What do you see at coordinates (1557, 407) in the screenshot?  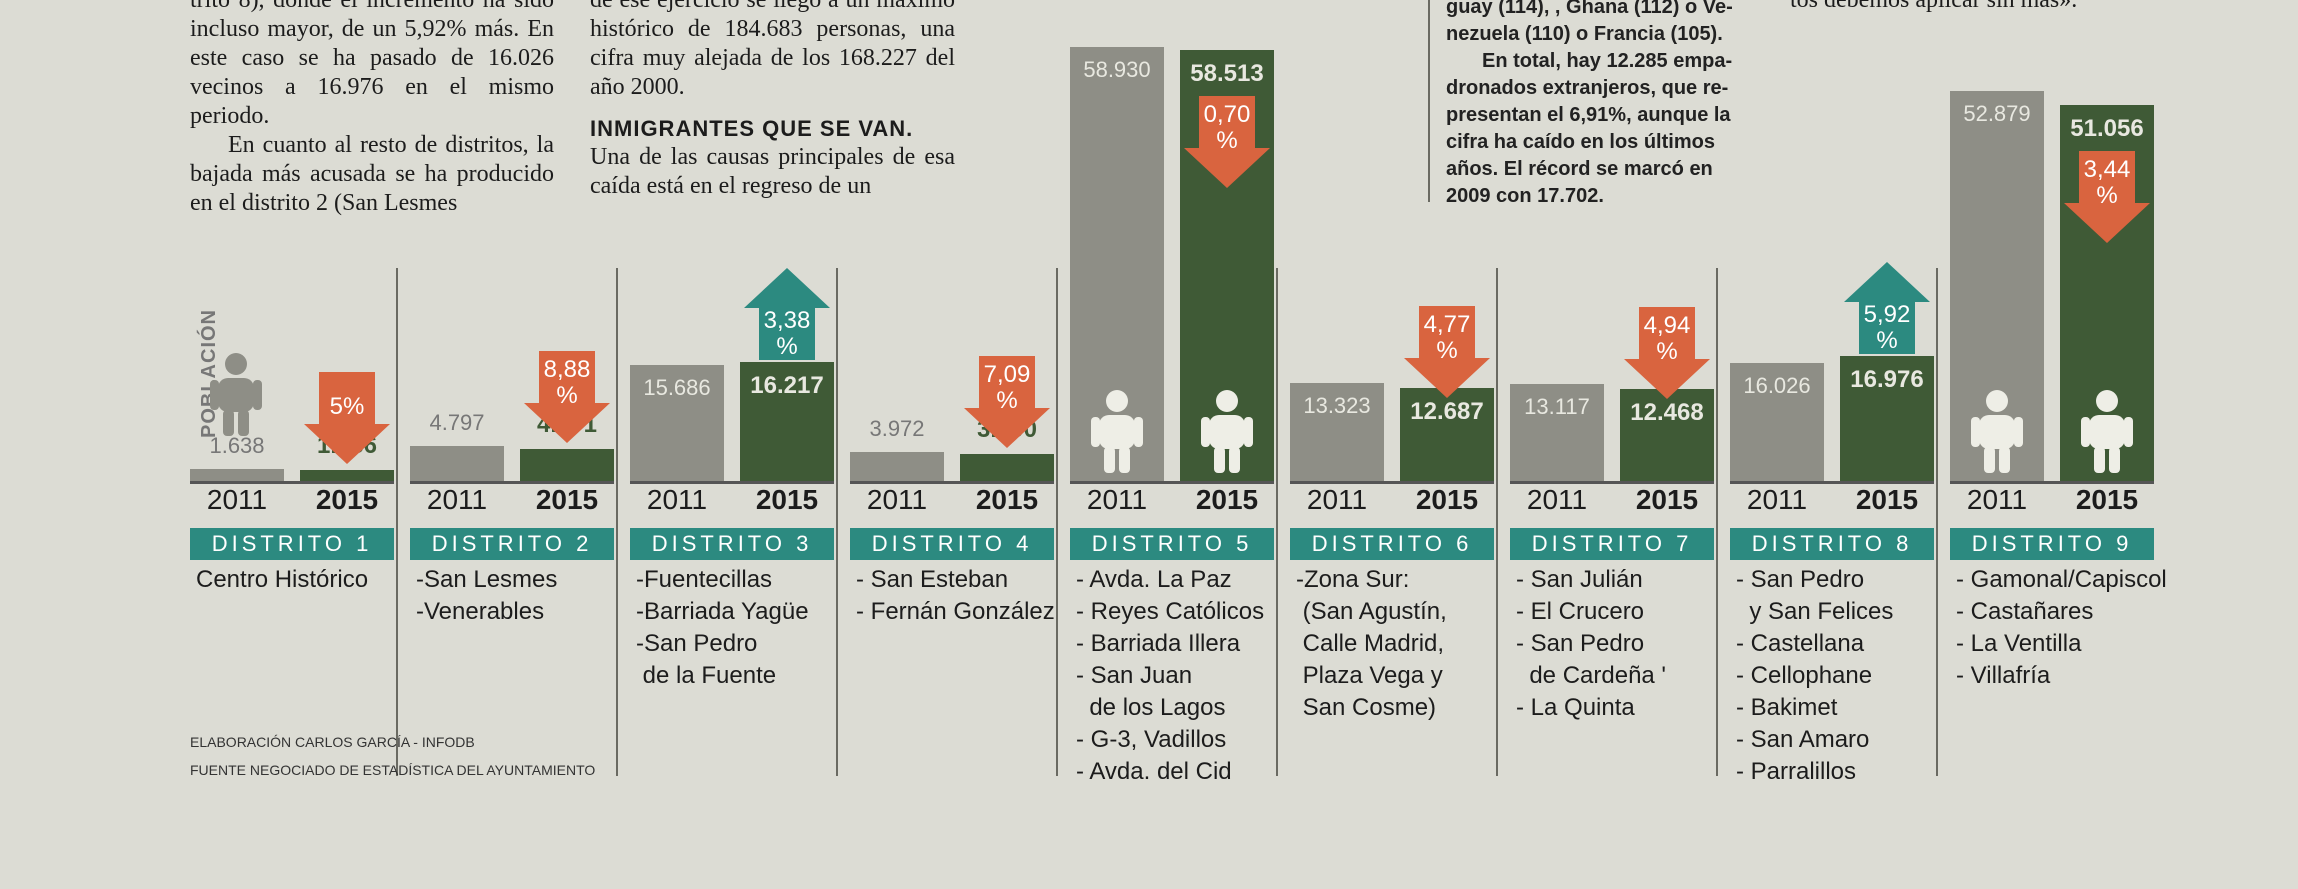 I see `value-label-2011: 13.117` at bounding box center [1557, 407].